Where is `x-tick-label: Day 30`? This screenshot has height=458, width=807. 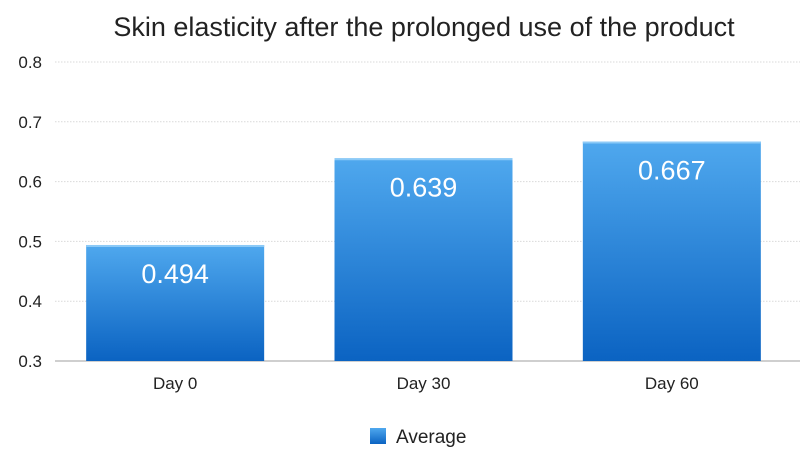
x-tick-label: Day 30 is located at coordinates (424, 383).